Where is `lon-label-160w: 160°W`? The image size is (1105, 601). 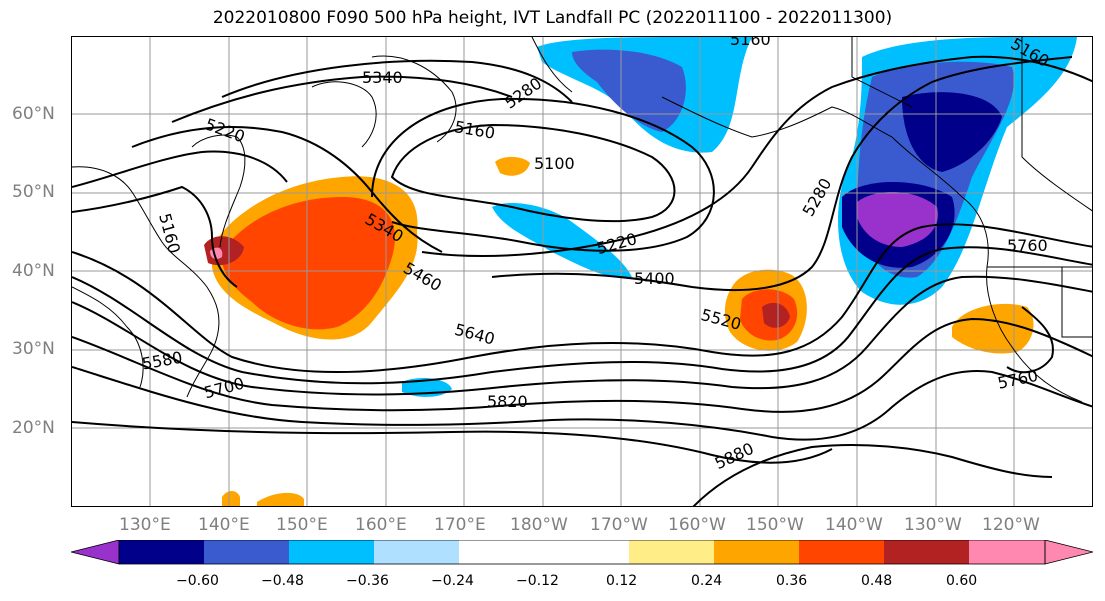
lon-label-160w: 160°W is located at coordinates (697, 525).